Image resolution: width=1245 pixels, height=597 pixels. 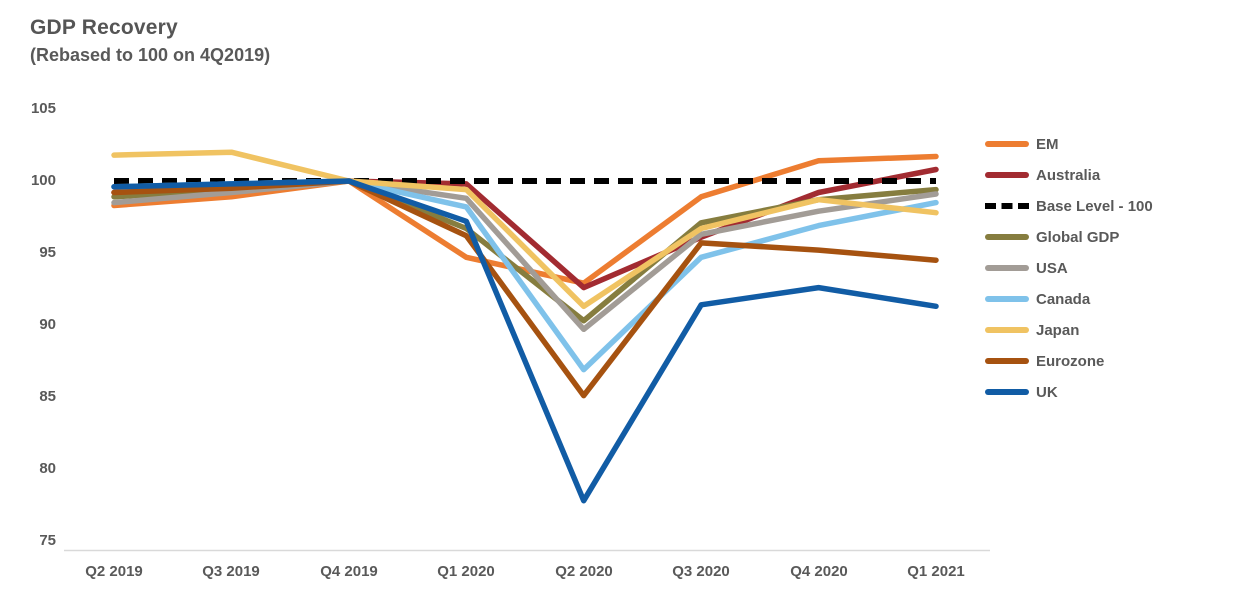 I want to click on legend-item-canada: Canada, so click(x=1069, y=299).